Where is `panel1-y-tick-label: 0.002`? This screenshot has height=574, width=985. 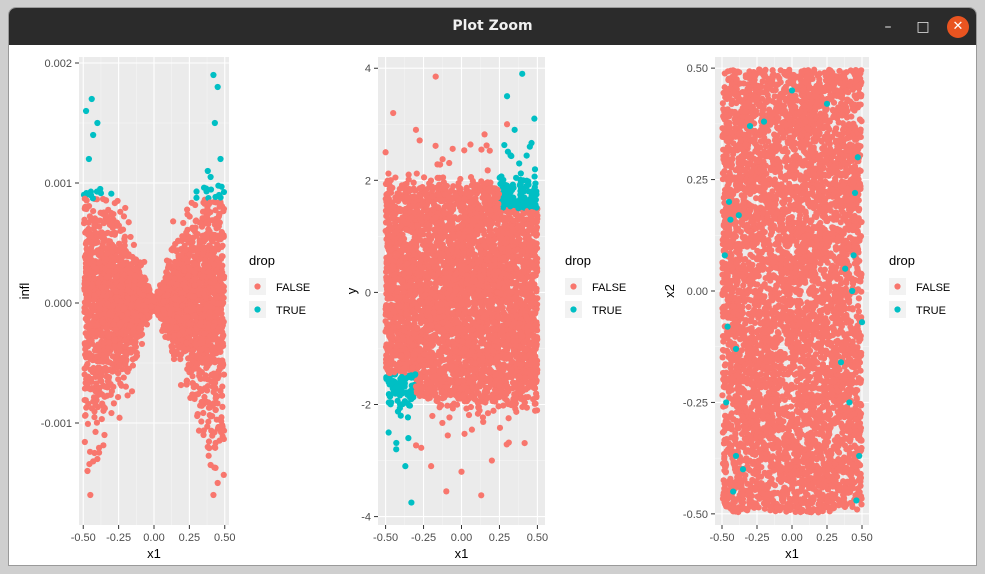 panel1-y-tick-label: 0.002 is located at coordinates (58, 64).